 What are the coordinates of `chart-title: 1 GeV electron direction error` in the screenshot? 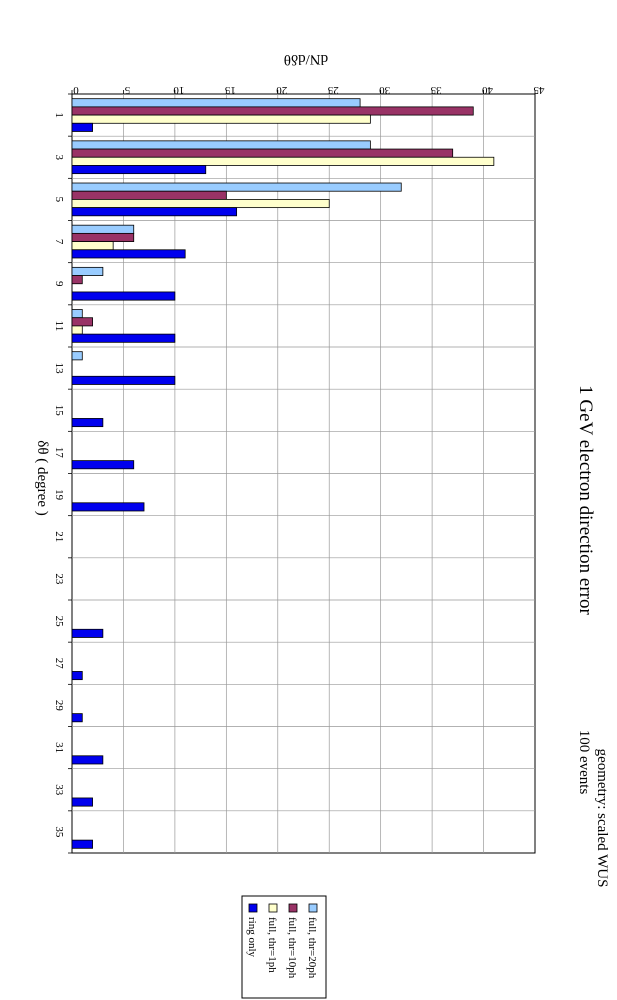 It's located at (585, 500).